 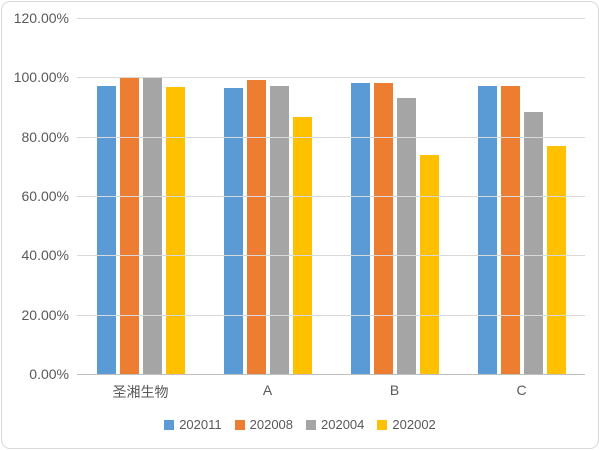 I want to click on legend-item-202004: 202004, so click(x=335, y=424).